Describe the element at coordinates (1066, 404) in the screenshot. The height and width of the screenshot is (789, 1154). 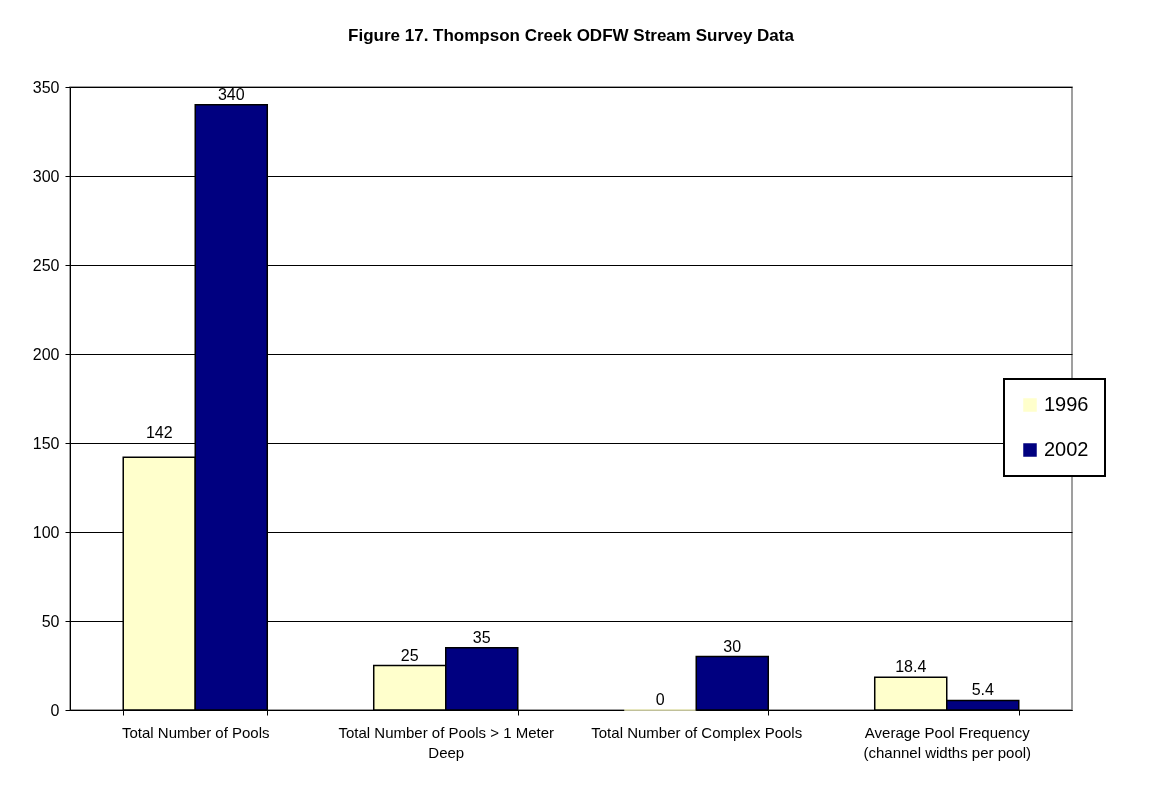
I see `legend-label: 1996` at that location.